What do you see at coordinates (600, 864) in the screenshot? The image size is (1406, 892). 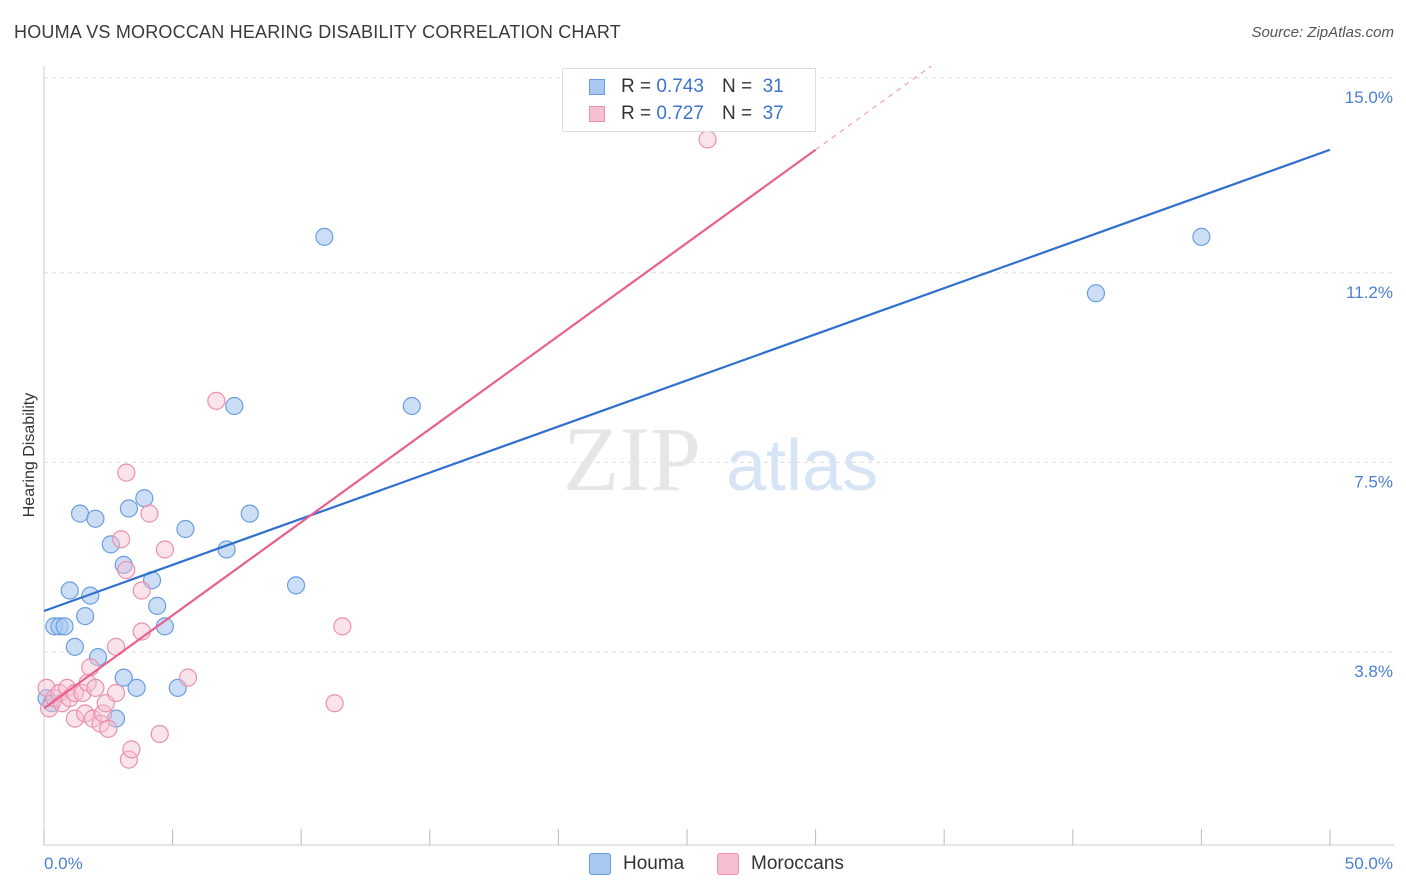 I see `houma-legend-swatch` at bounding box center [600, 864].